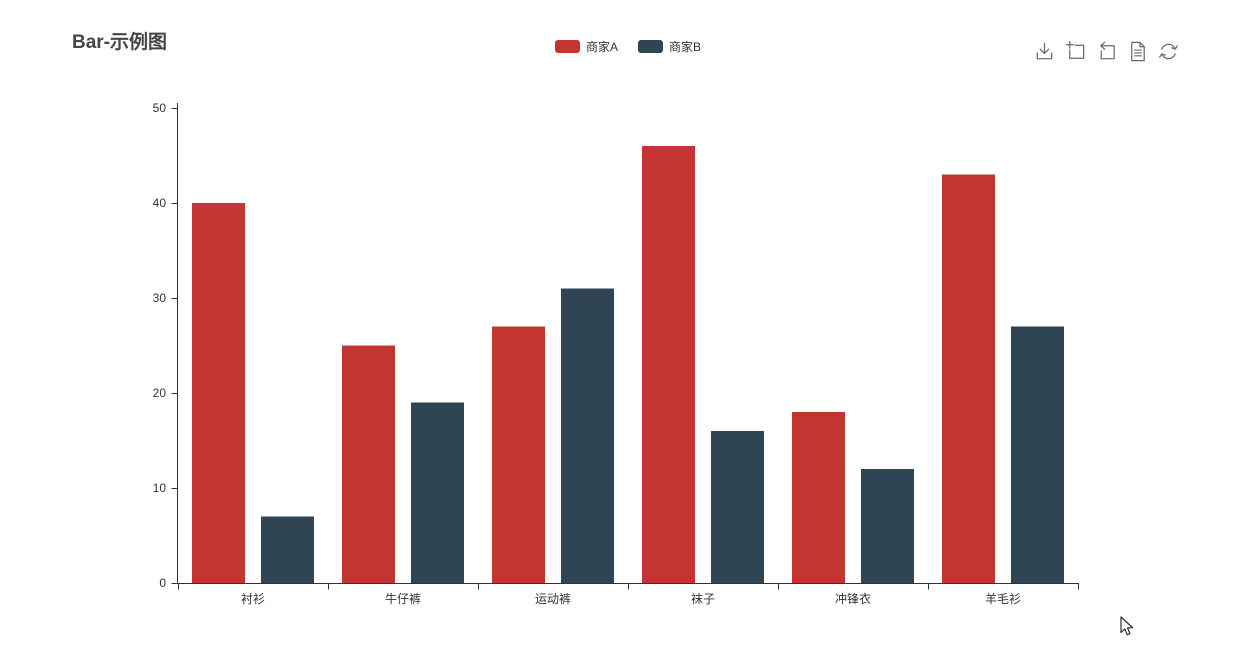  What do you see at coordinates (287, 550) in the screenshot?
I see `bar-series1-cat0` at bounding box center [287, 550].